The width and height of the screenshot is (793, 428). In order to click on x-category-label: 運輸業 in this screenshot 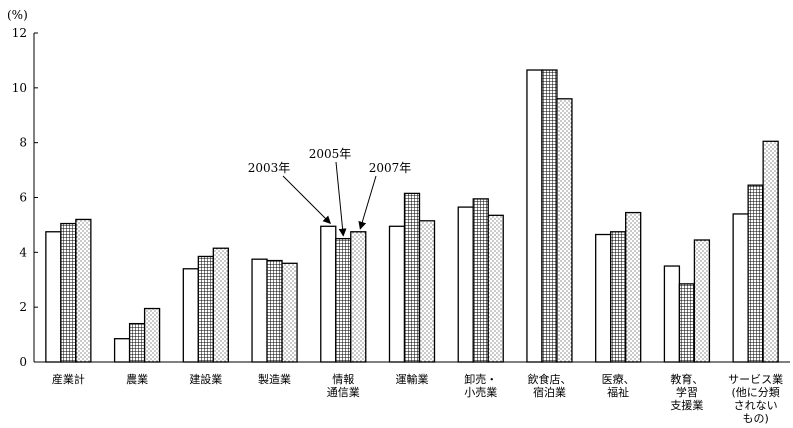, I will do `click(412, 379)`.